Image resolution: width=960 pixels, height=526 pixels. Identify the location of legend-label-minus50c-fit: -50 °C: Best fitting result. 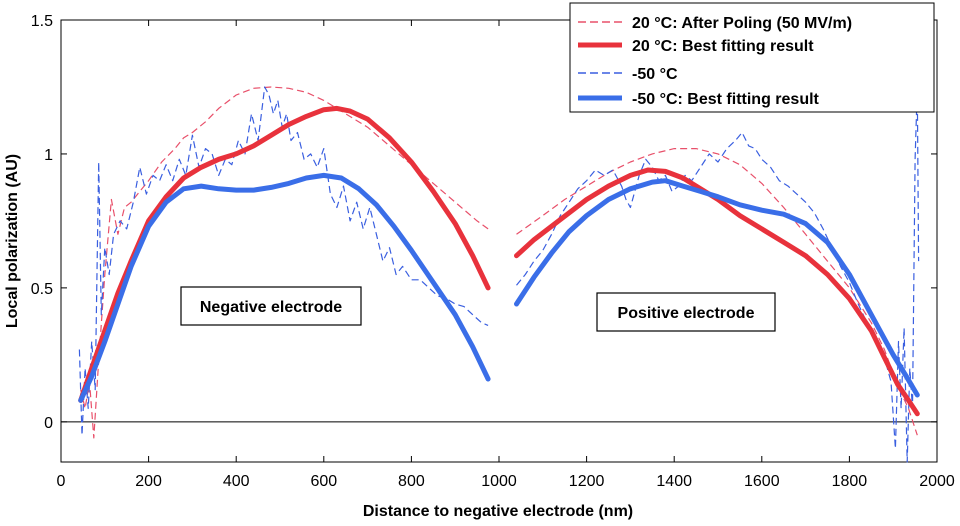
(726, 99).